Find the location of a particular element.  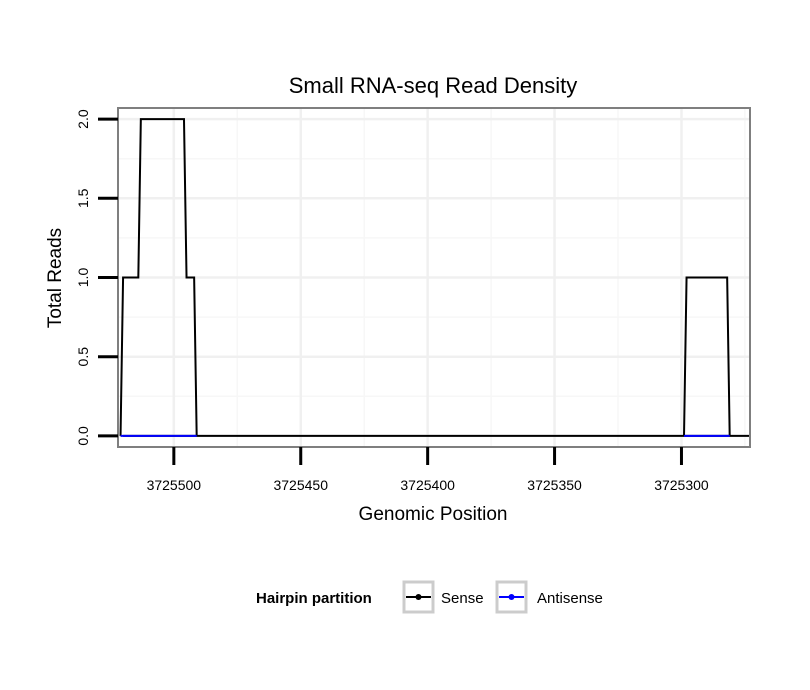

y-tick-label: 0.0 is located at coordinates (83, 436).